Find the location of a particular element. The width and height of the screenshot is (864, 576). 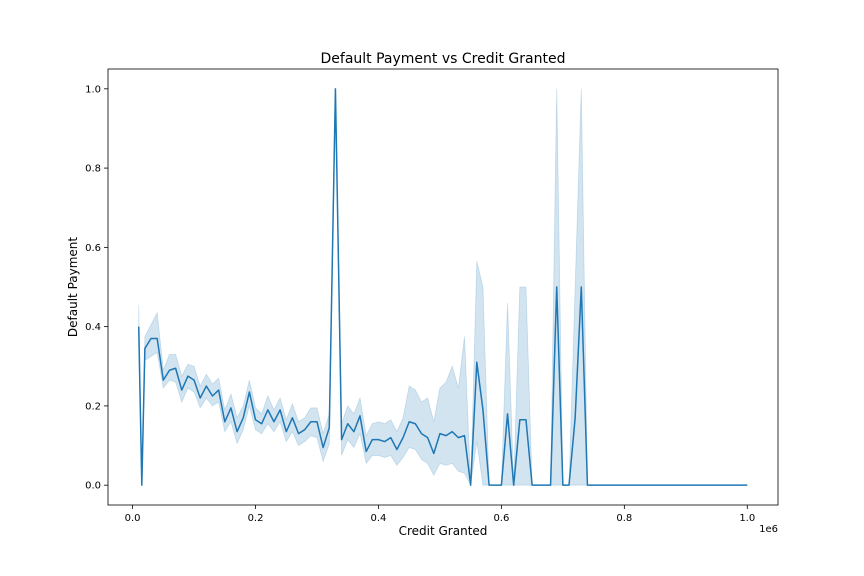

y-tick-label: 0.2 is located at coordinates (93, 406).